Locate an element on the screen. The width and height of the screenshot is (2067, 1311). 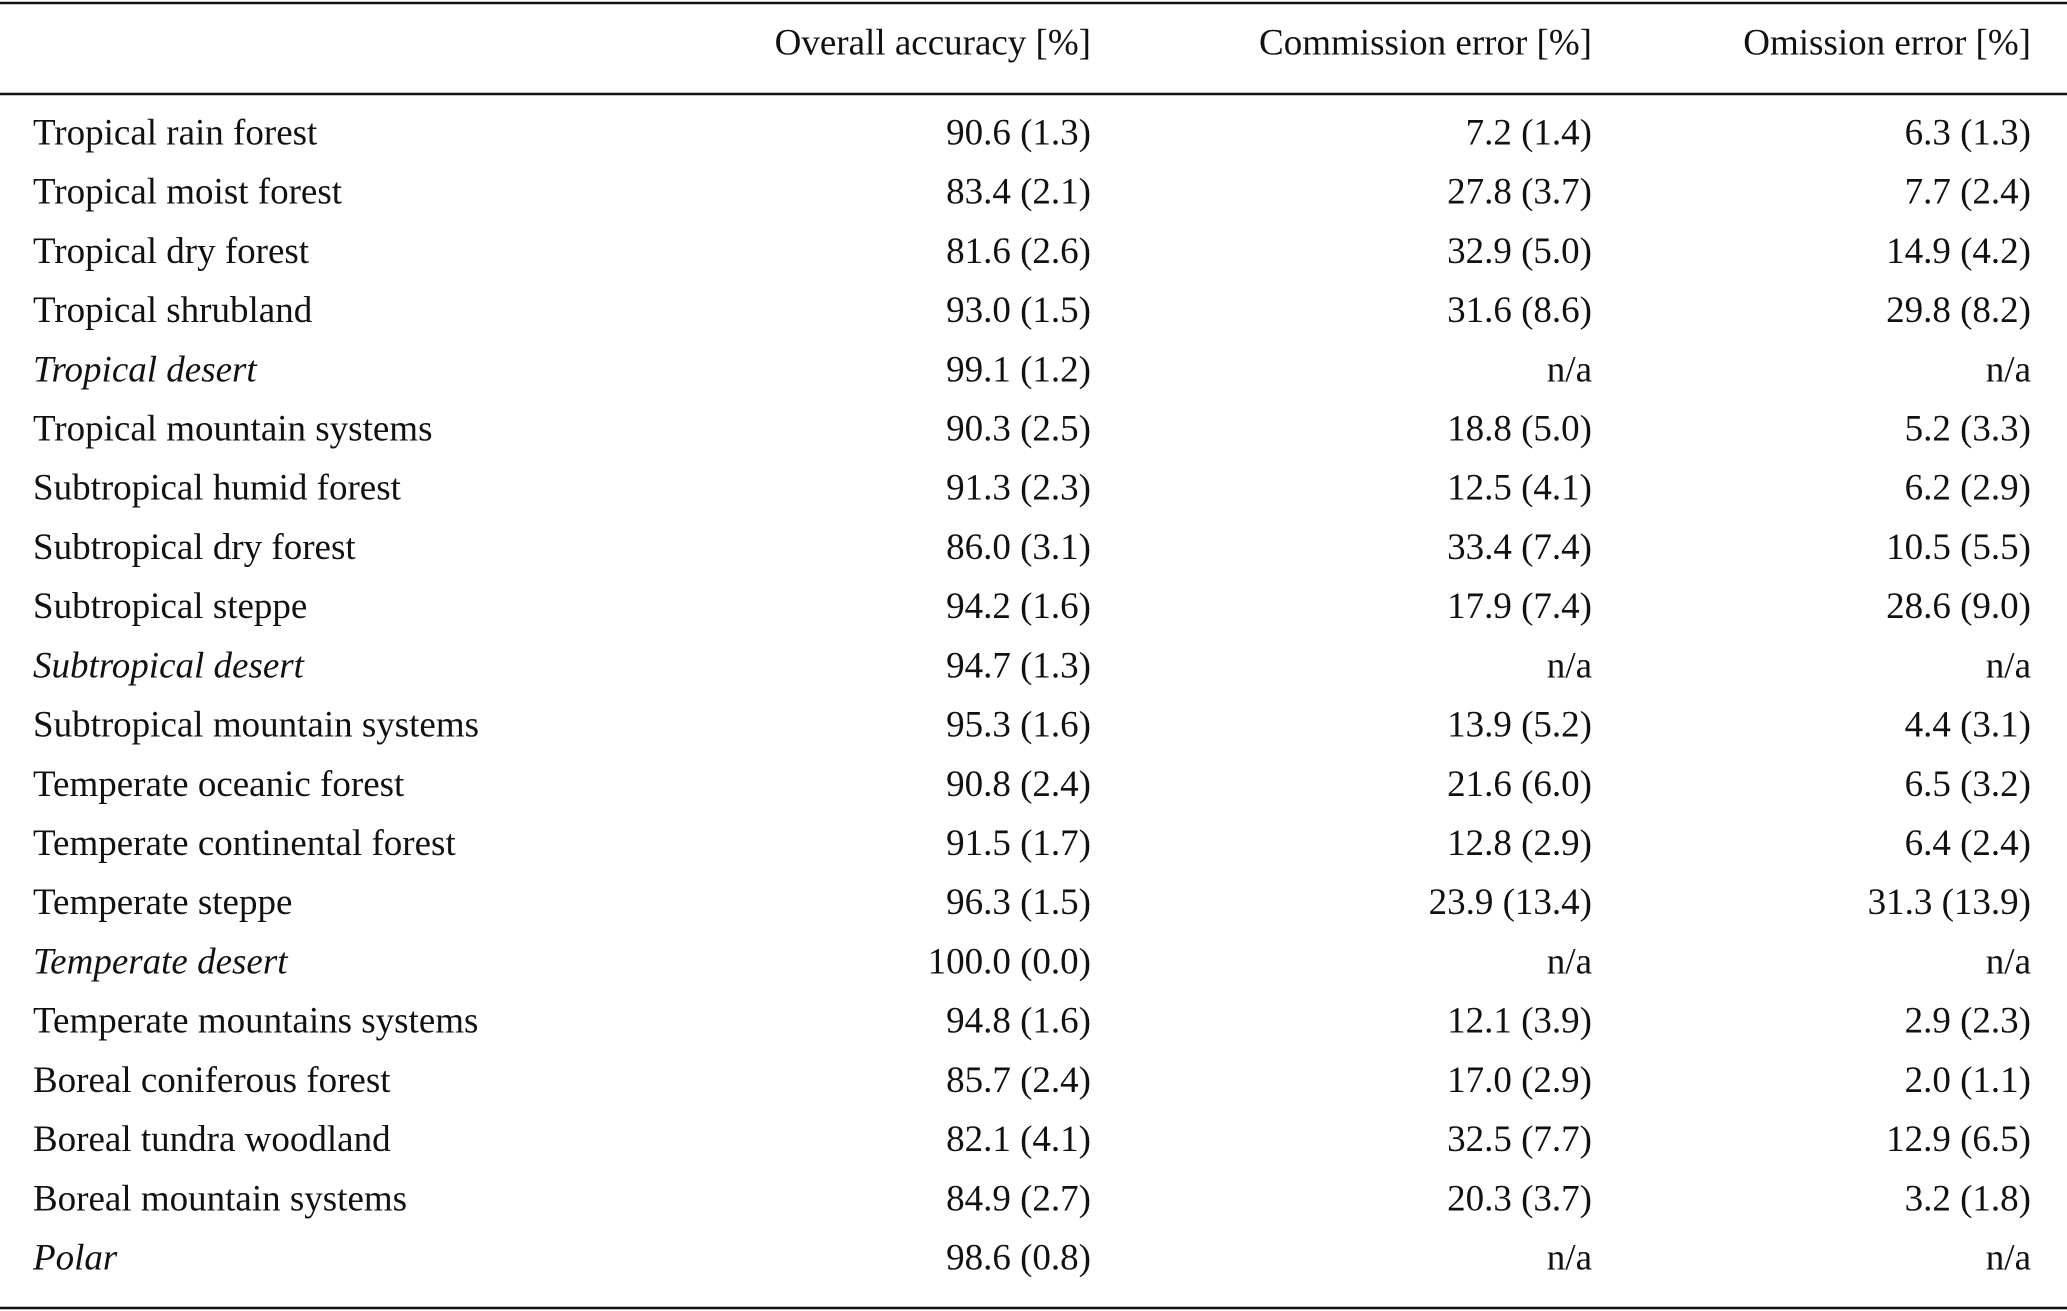
cell: 6.5 (3.2) is located at coordinates (1968, 784).